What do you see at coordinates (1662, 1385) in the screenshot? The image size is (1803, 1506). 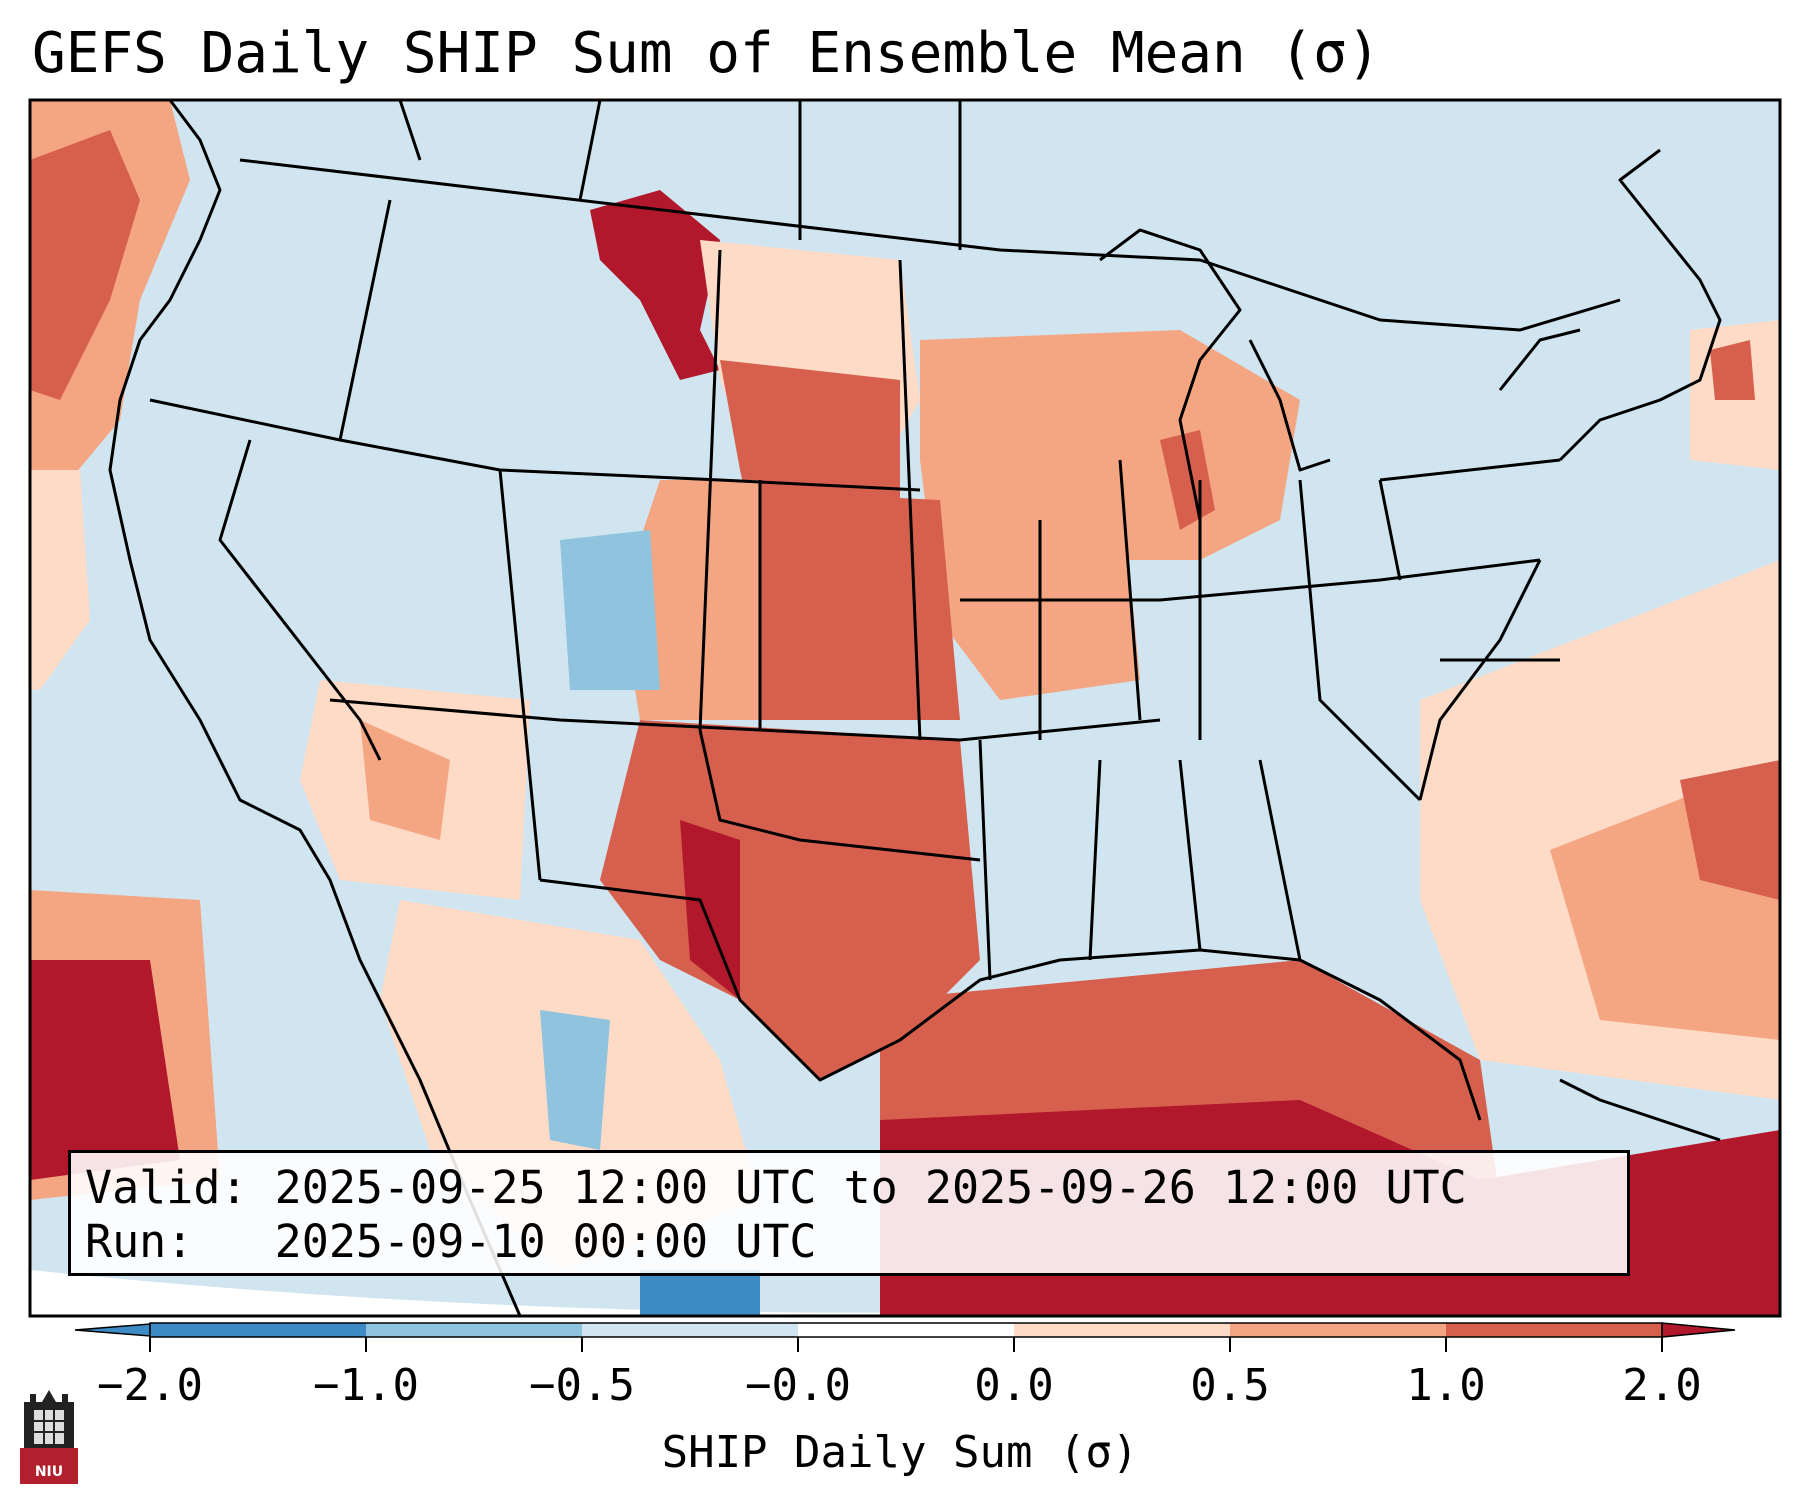 I see `colorbar-tick-label: 2.0` at bounding box center [1662, 1385].